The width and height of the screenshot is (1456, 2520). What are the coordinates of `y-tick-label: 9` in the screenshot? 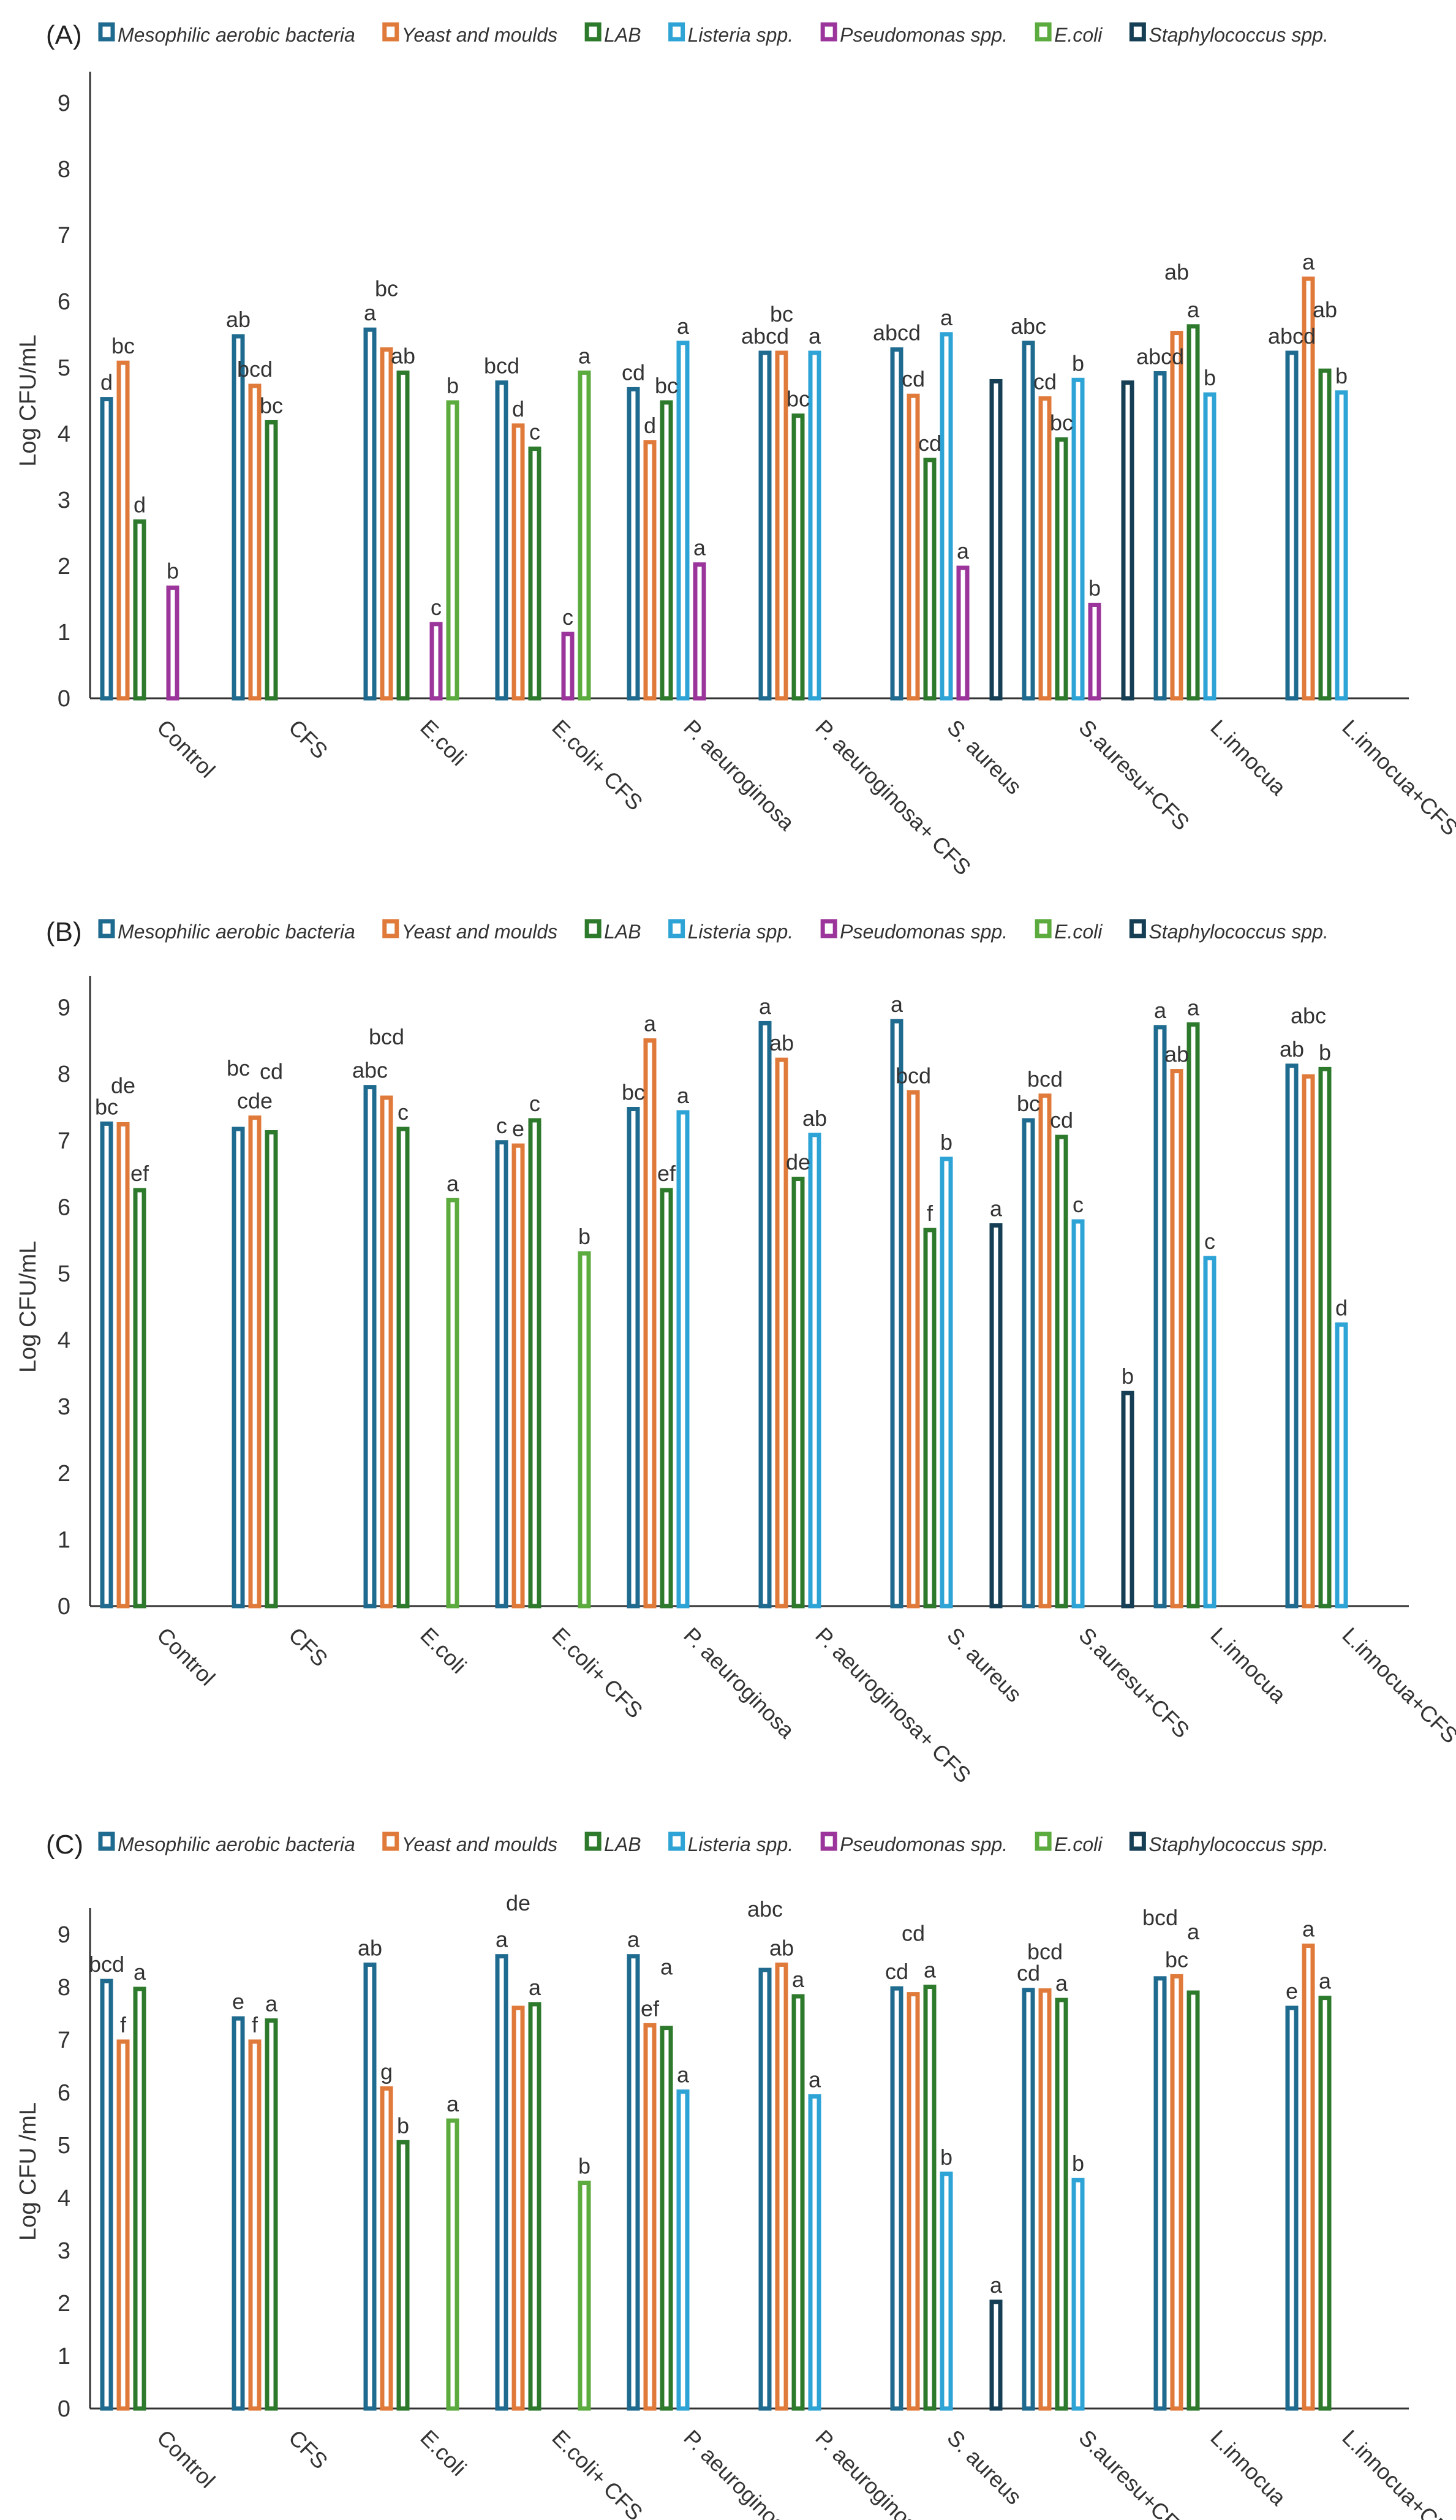 It's located at (64, 1935).